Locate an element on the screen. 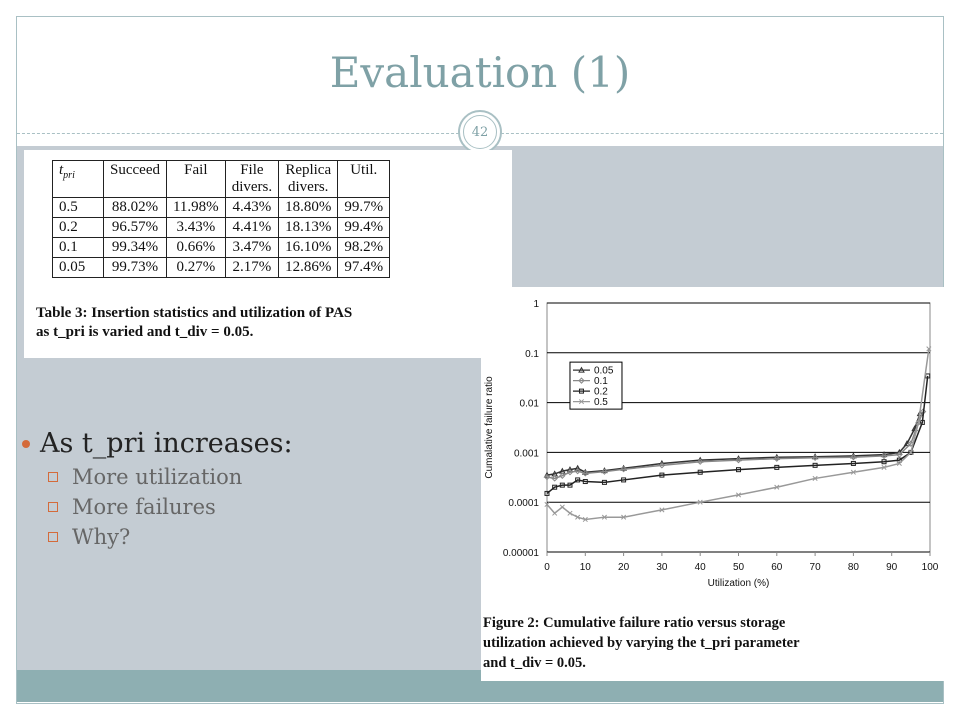  table-cell: 11.98% is located at coordinates (195, 207).